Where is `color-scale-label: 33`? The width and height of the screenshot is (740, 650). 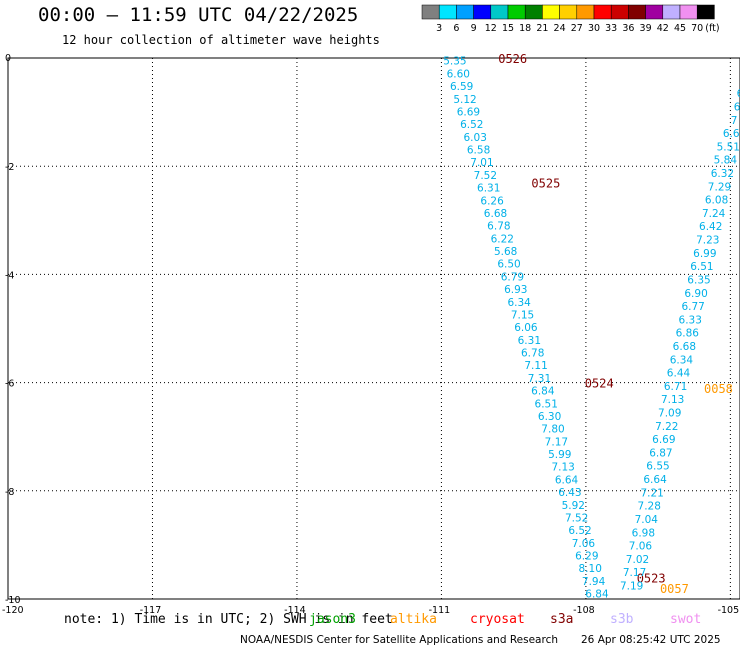
color-scale-label: 33 is located at coordinates (611, 28).